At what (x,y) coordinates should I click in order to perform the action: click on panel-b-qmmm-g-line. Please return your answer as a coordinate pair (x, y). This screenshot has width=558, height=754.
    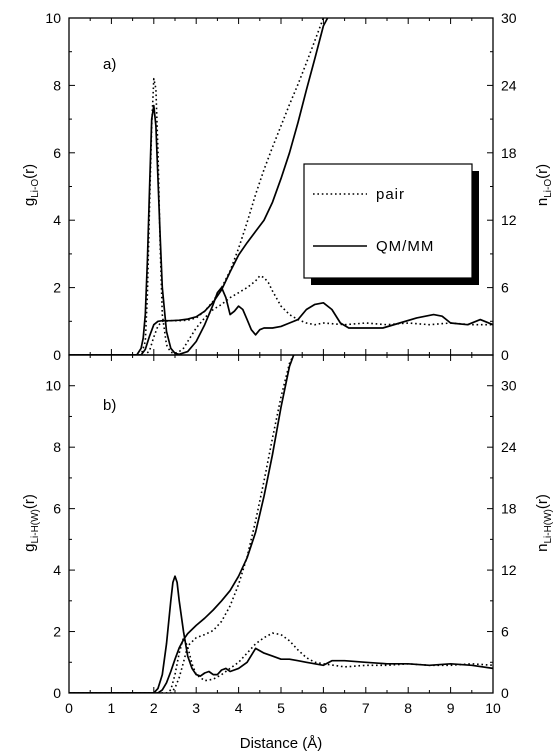
    Looking at the image, I should click on (281, 634).